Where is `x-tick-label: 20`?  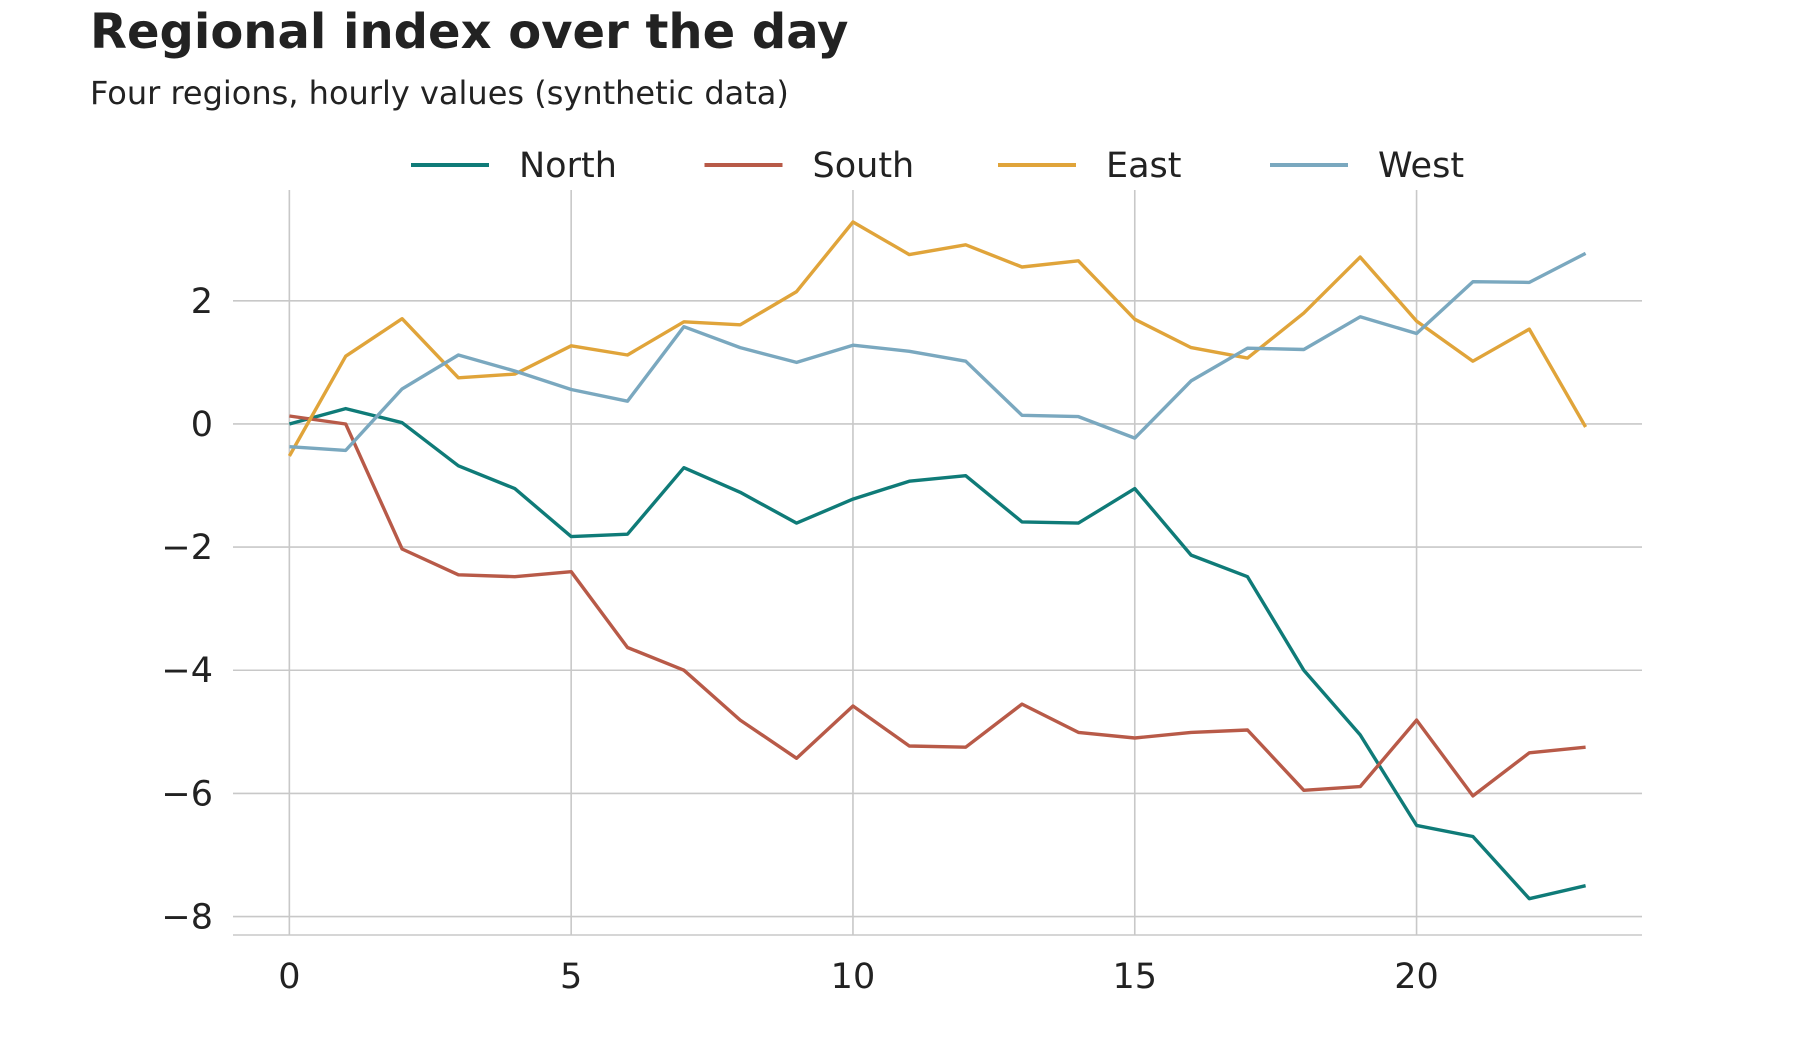
x-tick-label: 20 is located at coordinates (1416, 977).